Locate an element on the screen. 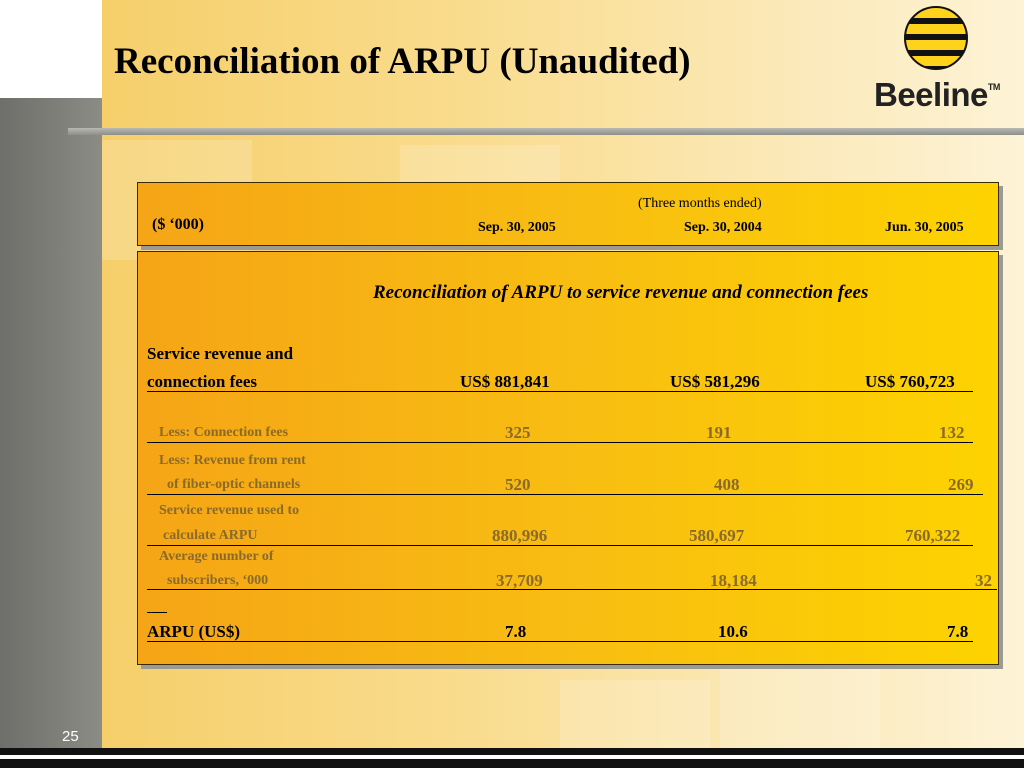 The width and height of the screenshot is (1024, 768). row-label: of fiber-optic channels is located at coordinates (234, 484).